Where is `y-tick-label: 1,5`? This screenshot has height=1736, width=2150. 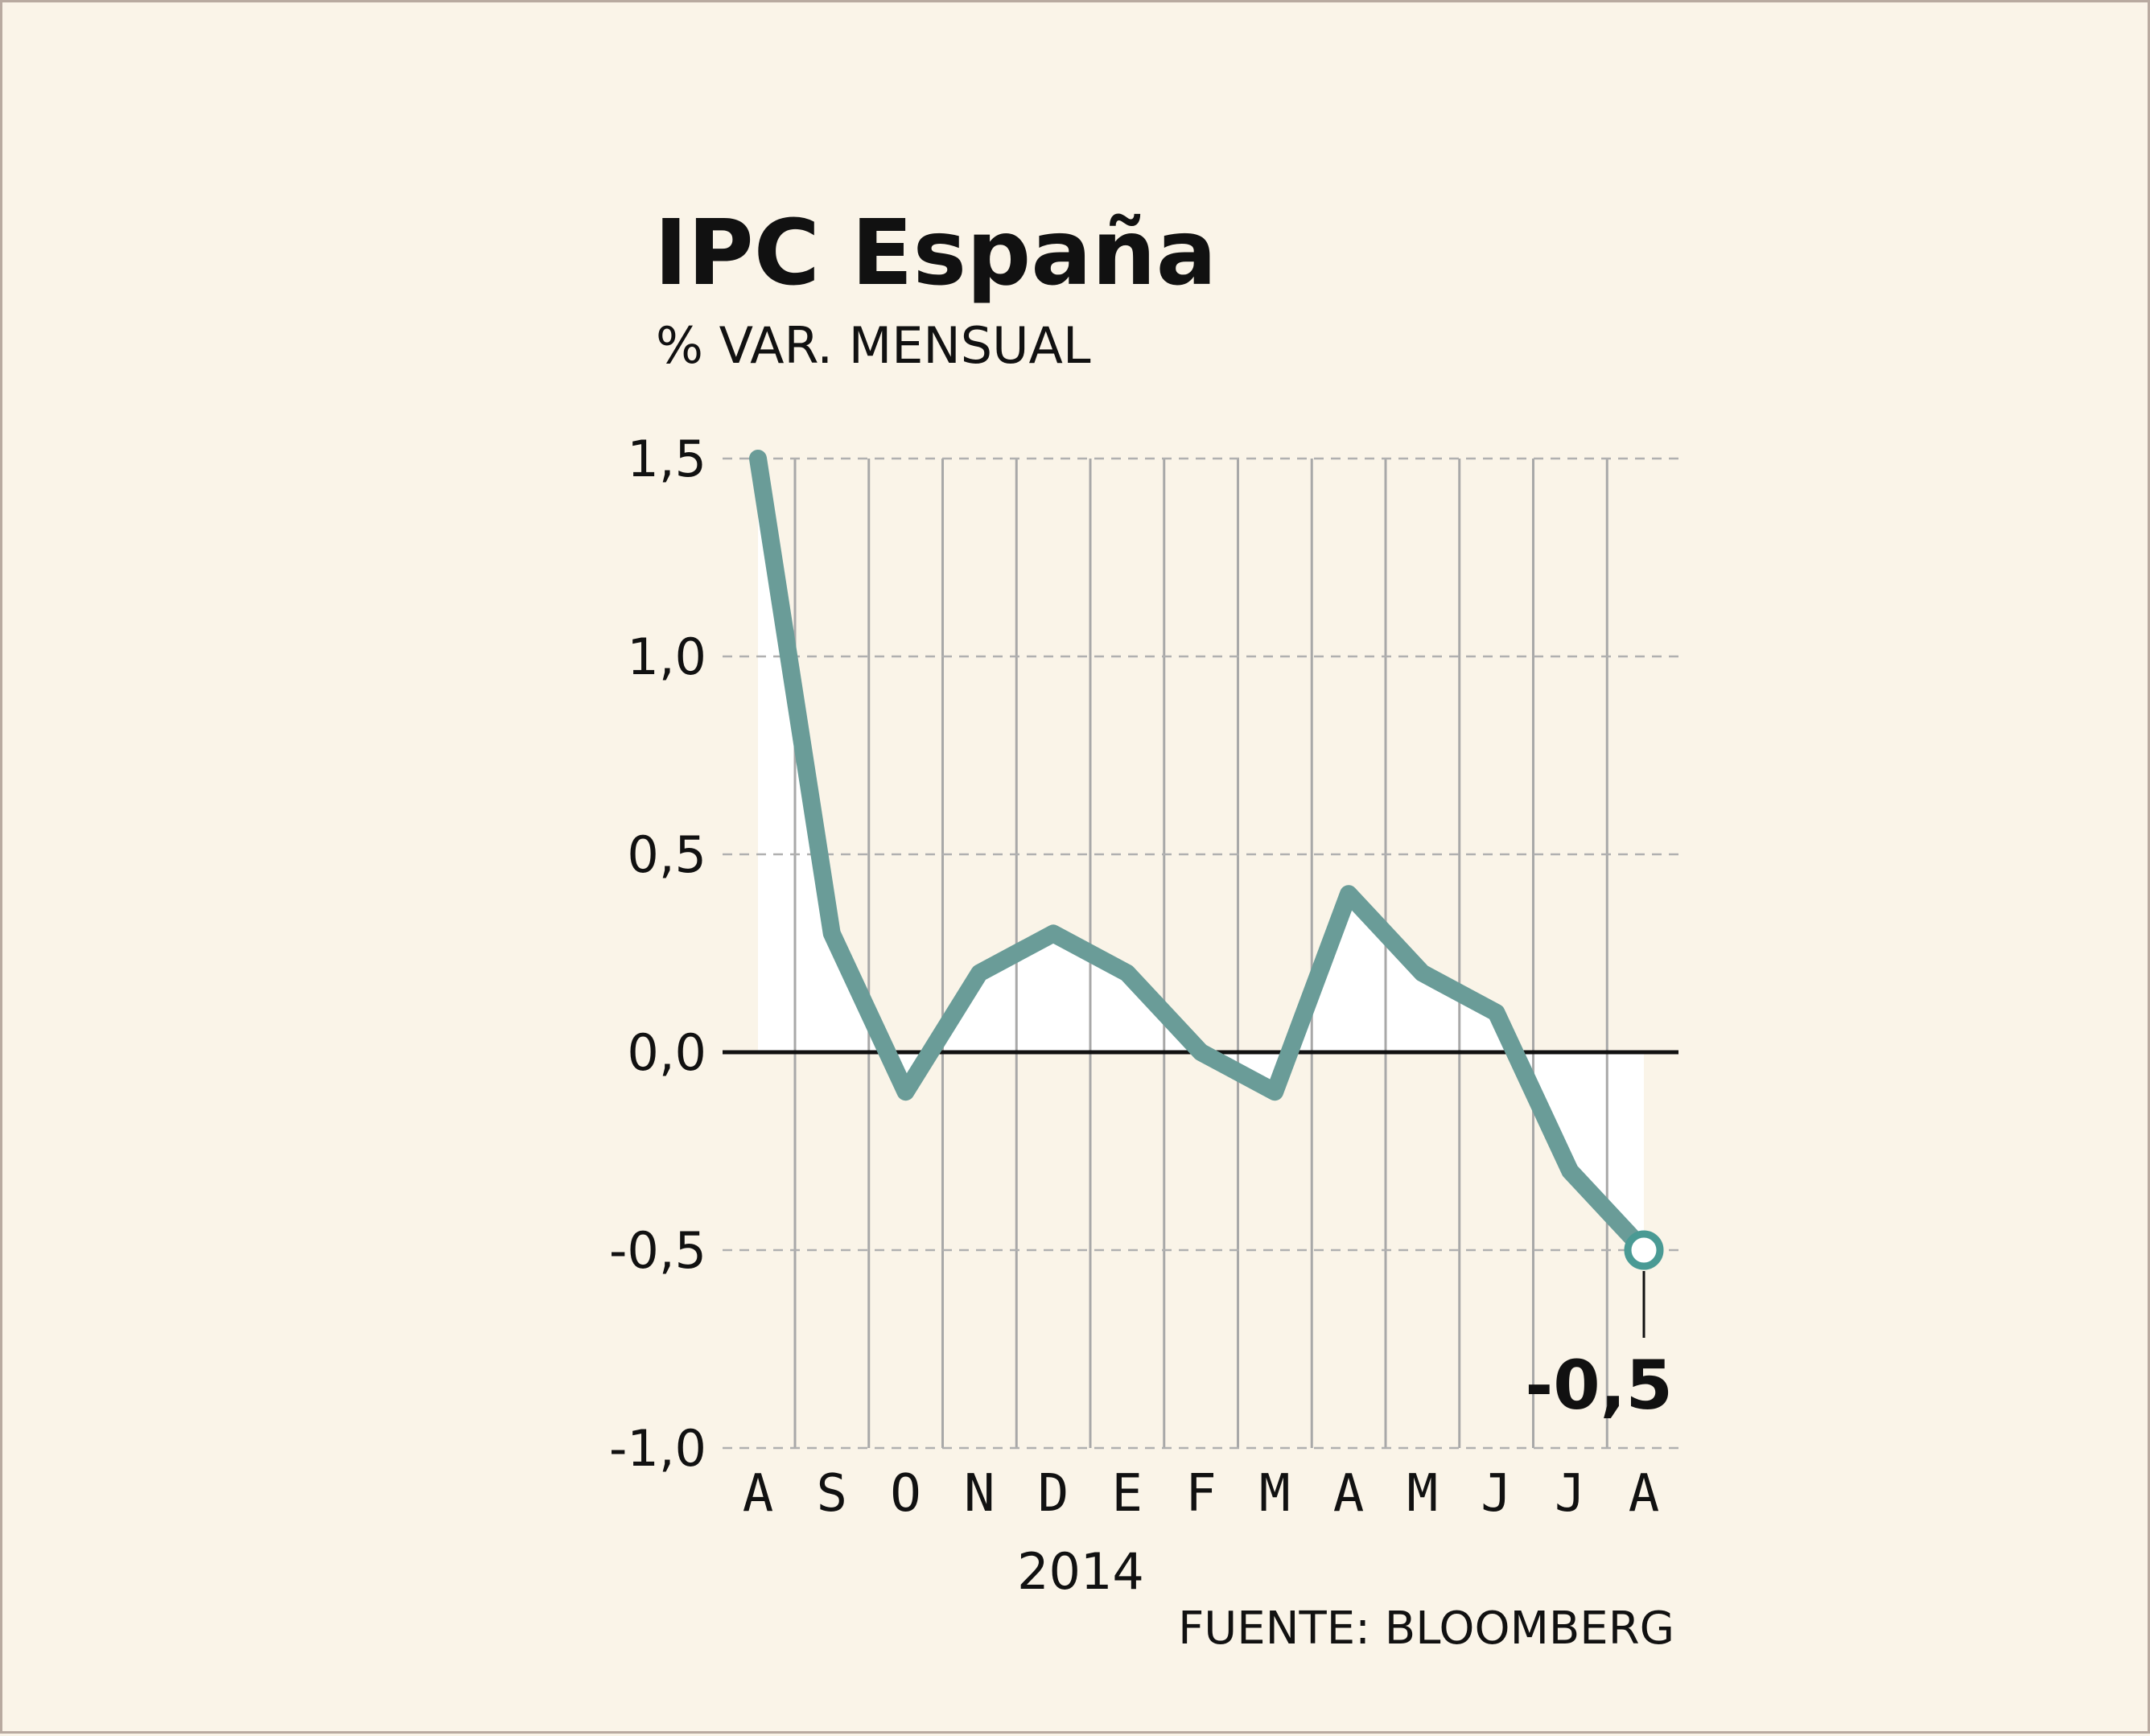 y-tick-label: 1,5 is located at coordinates (666, 459).